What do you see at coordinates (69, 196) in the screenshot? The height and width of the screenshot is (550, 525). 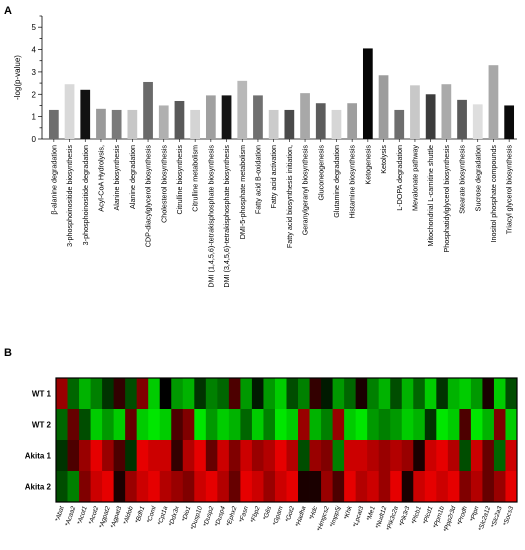 I see `category-label: 3-phosphoinositide biosynthesis` at bounding box center [69, 196].